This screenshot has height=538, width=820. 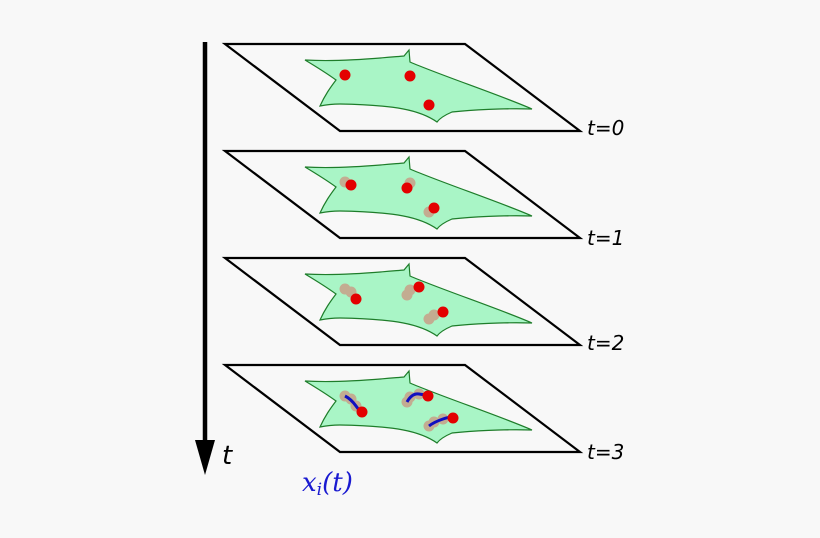 I want to click on plane-label: t=2, so click(x=605, y=343).